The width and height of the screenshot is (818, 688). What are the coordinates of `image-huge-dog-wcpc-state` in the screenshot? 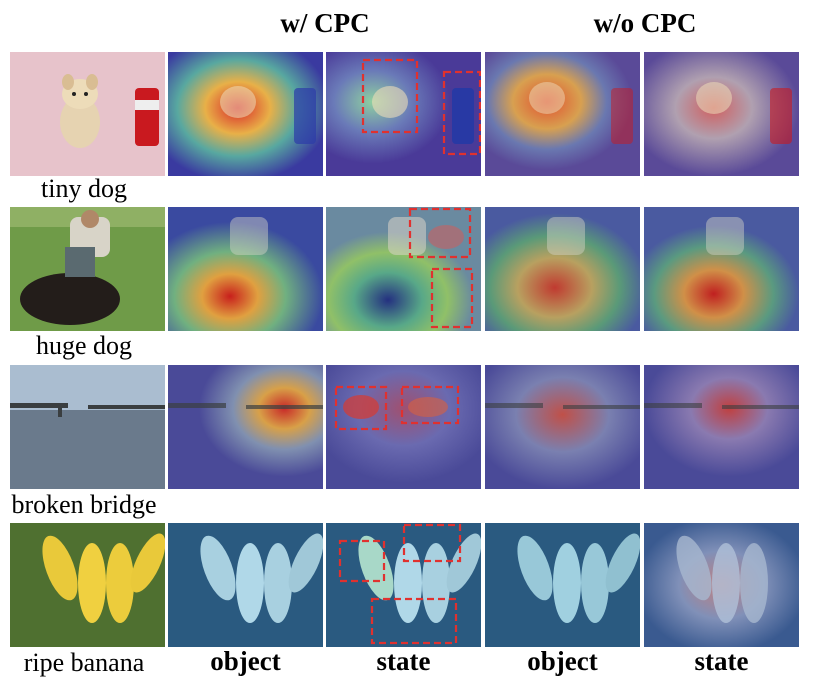 It's located at (403, 269).